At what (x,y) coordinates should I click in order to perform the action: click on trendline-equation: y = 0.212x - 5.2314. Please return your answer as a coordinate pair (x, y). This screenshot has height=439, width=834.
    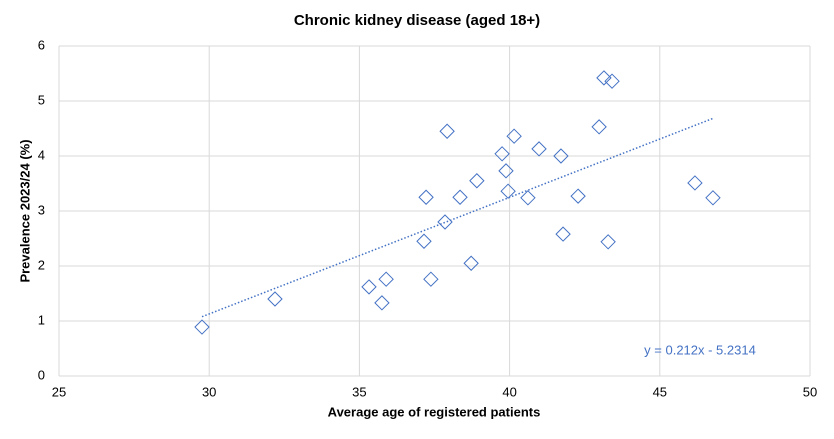
    Looking at the image, I should click on (700, 349).